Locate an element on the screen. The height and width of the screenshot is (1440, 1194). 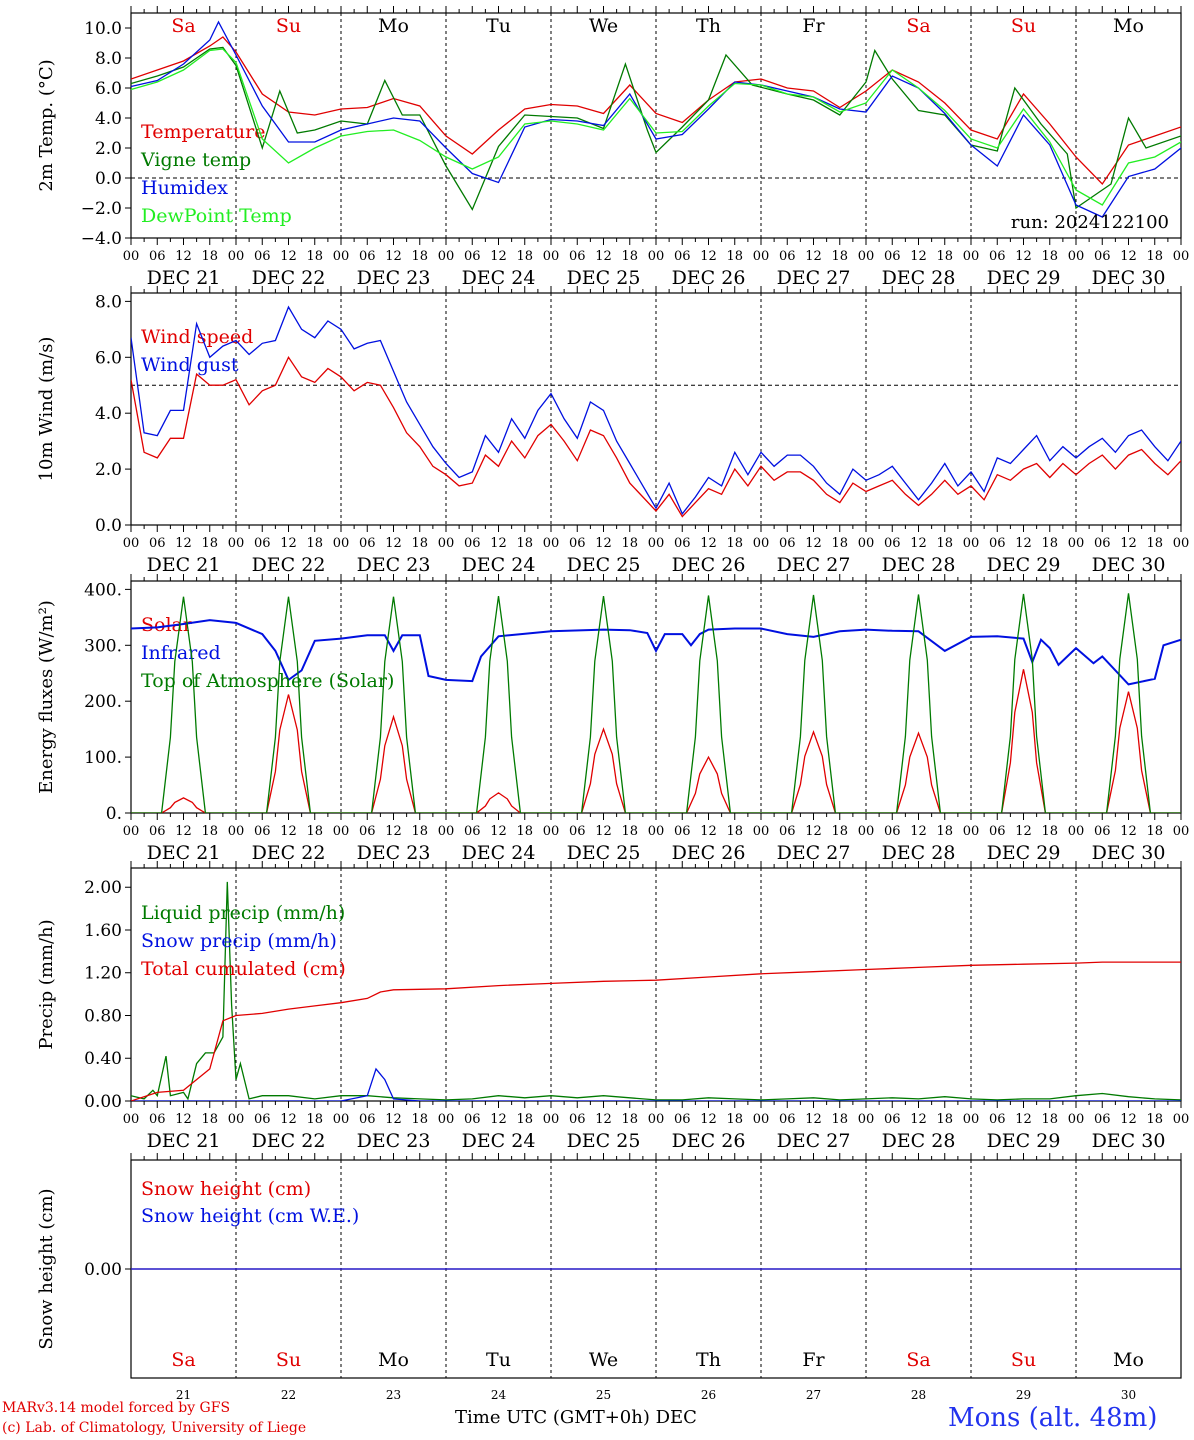
y-axis-label: 2m Temp. (°C) is located at coordinates (46, 125).